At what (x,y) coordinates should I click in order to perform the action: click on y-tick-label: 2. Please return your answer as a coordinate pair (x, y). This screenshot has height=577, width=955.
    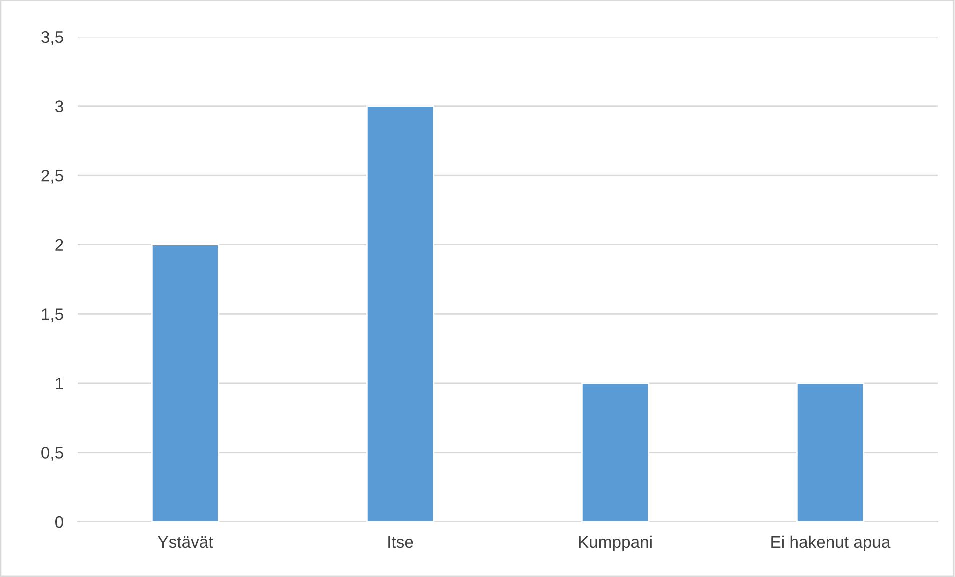
    Looking at the image, I should click on (60, 245).